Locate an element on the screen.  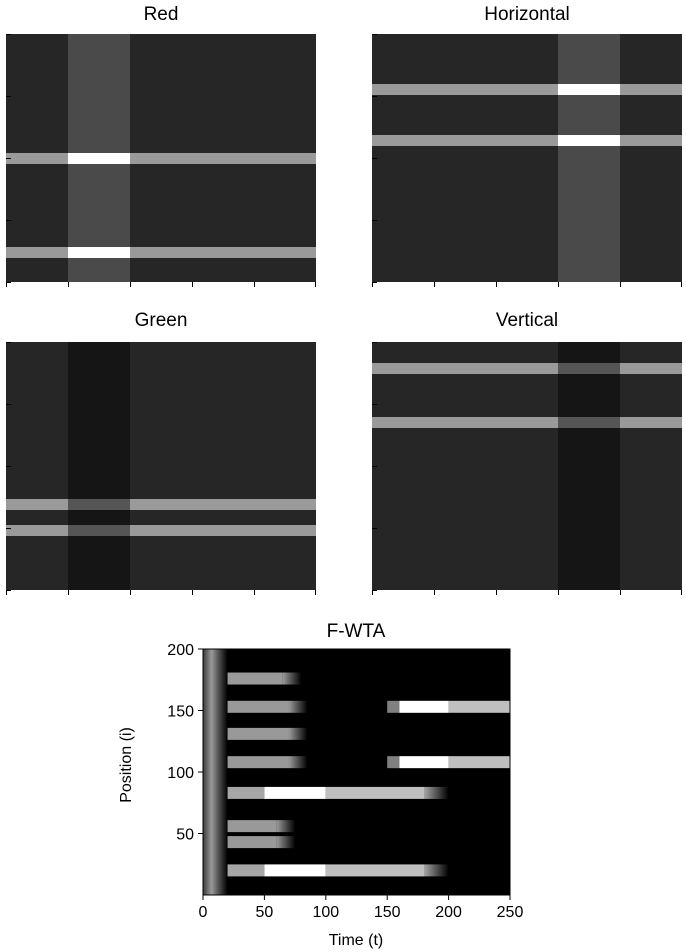
y-tick-label: 100 is located at coordinates (180, 773).